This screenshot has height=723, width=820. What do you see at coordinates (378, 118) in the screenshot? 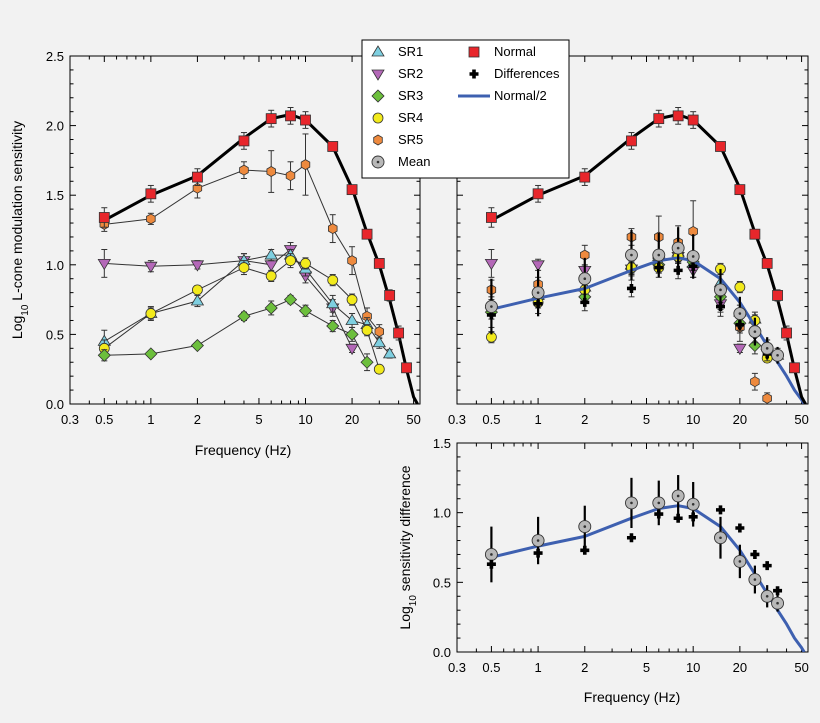
I see `marker-sr4-legend` at bounding box center [378, 118].